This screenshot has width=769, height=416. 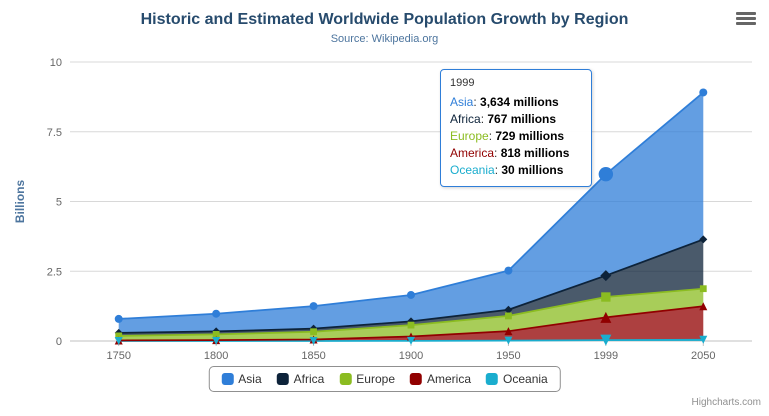 I want to click on tooltip-series-name: Africa, so click(x=465, y=119).